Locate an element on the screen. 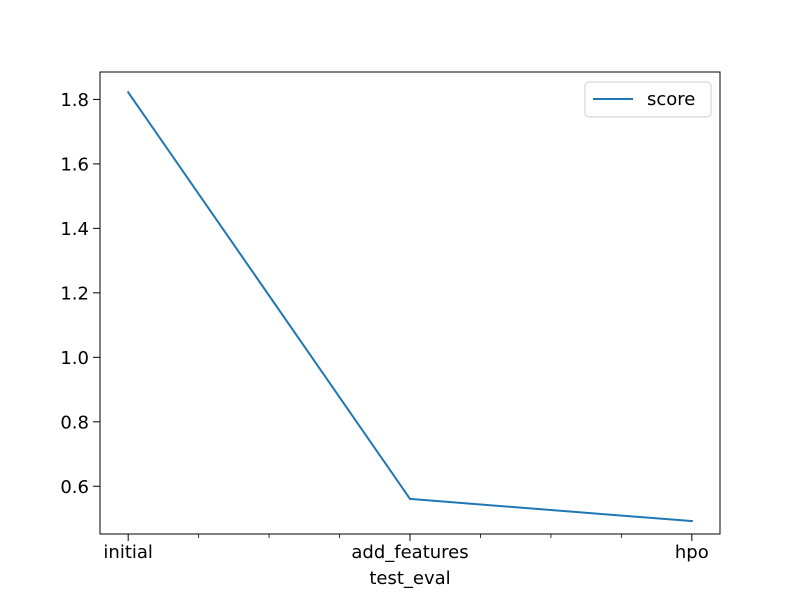 This screenshot has width=800, height=600. y-tick-label: 1.4 is located at coordinates (74, 229).